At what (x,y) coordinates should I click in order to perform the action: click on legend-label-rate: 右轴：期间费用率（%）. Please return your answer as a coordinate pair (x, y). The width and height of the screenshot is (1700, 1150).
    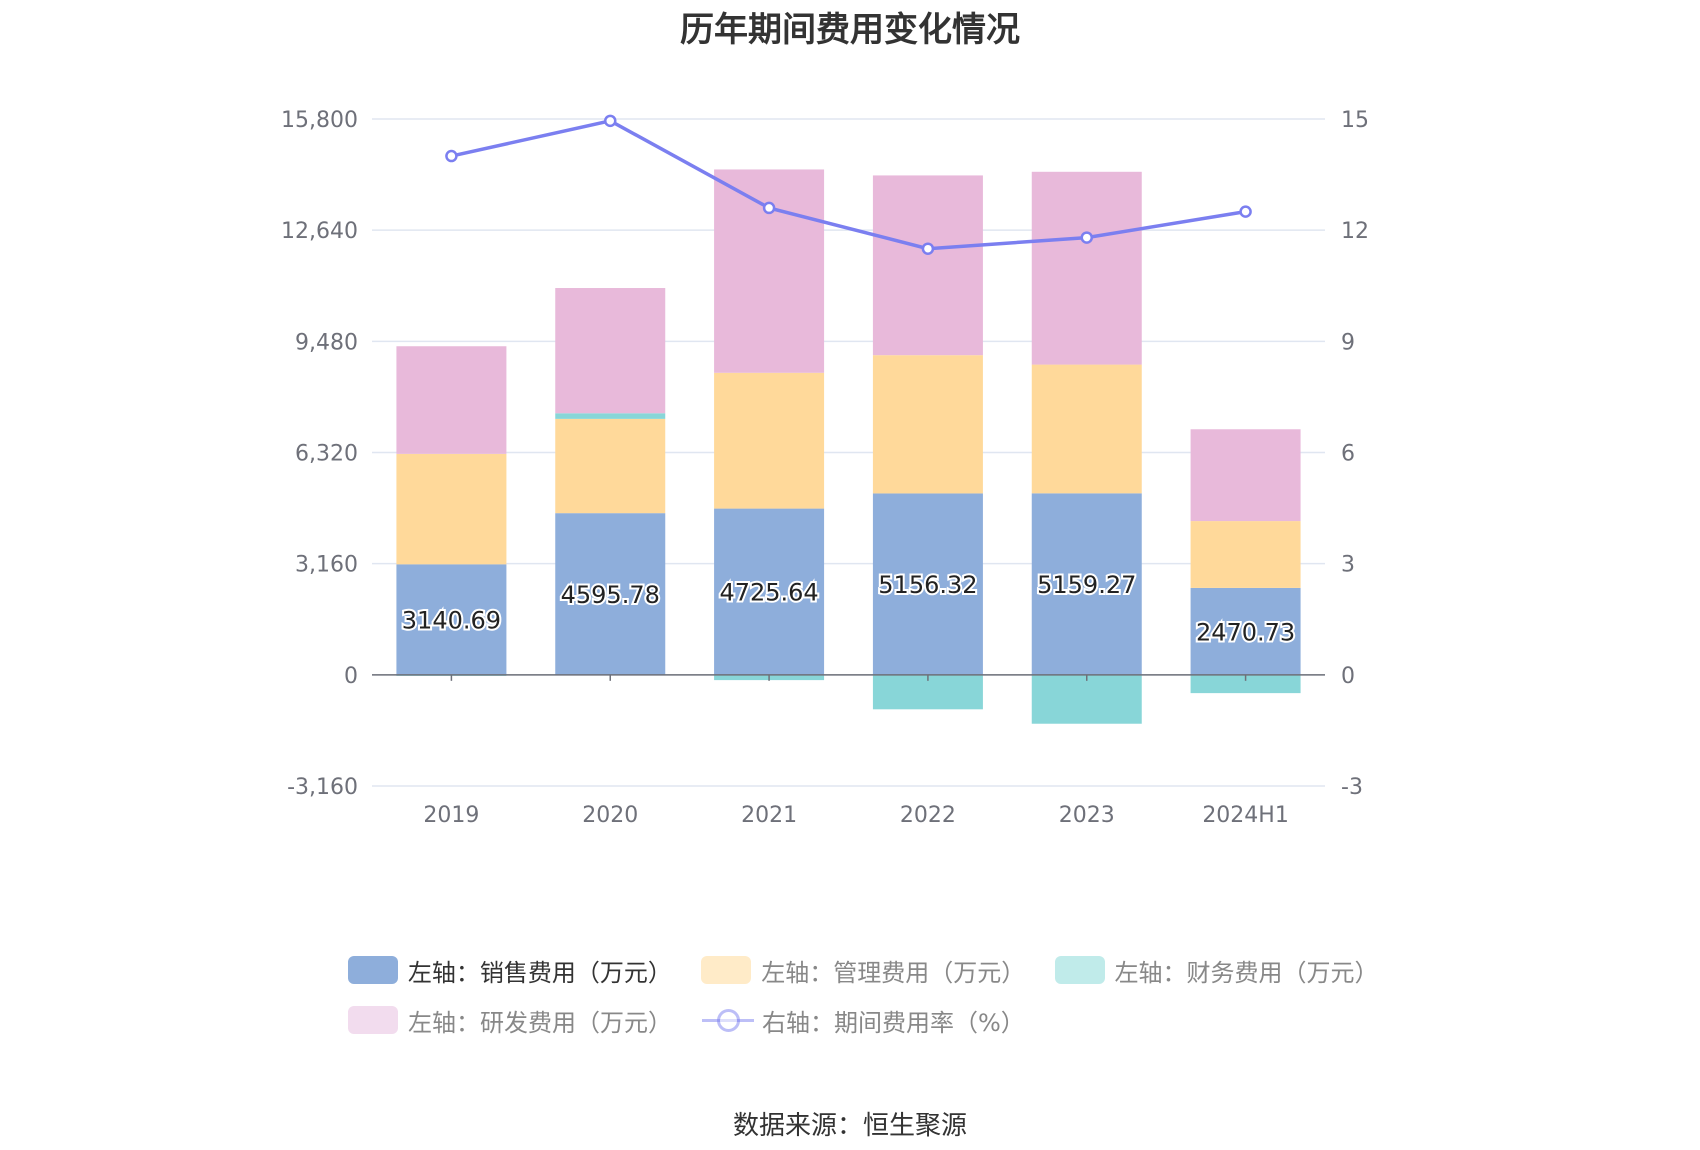
    Looking at the image, I should click on (893, 1022).